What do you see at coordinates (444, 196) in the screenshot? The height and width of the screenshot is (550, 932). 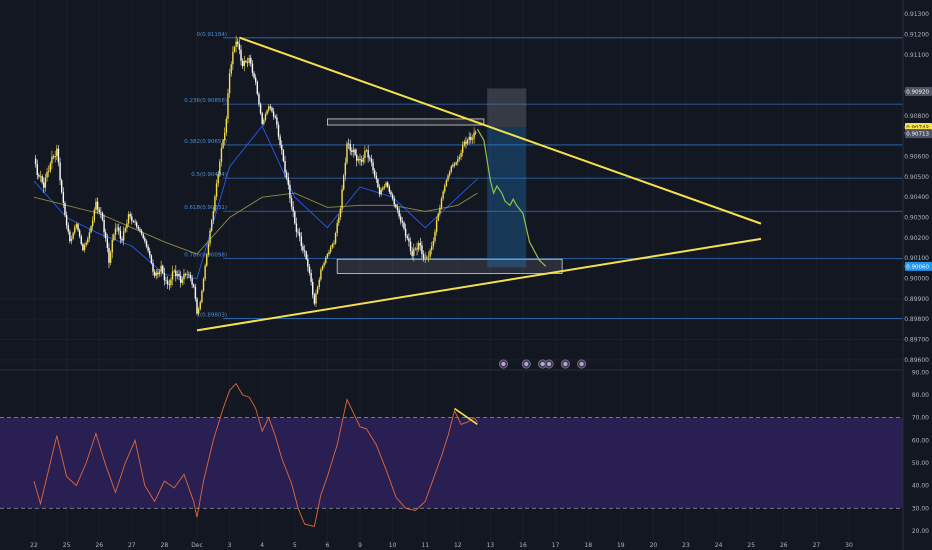 I see `supply-demand-zones` at bounding box center [444, 196].